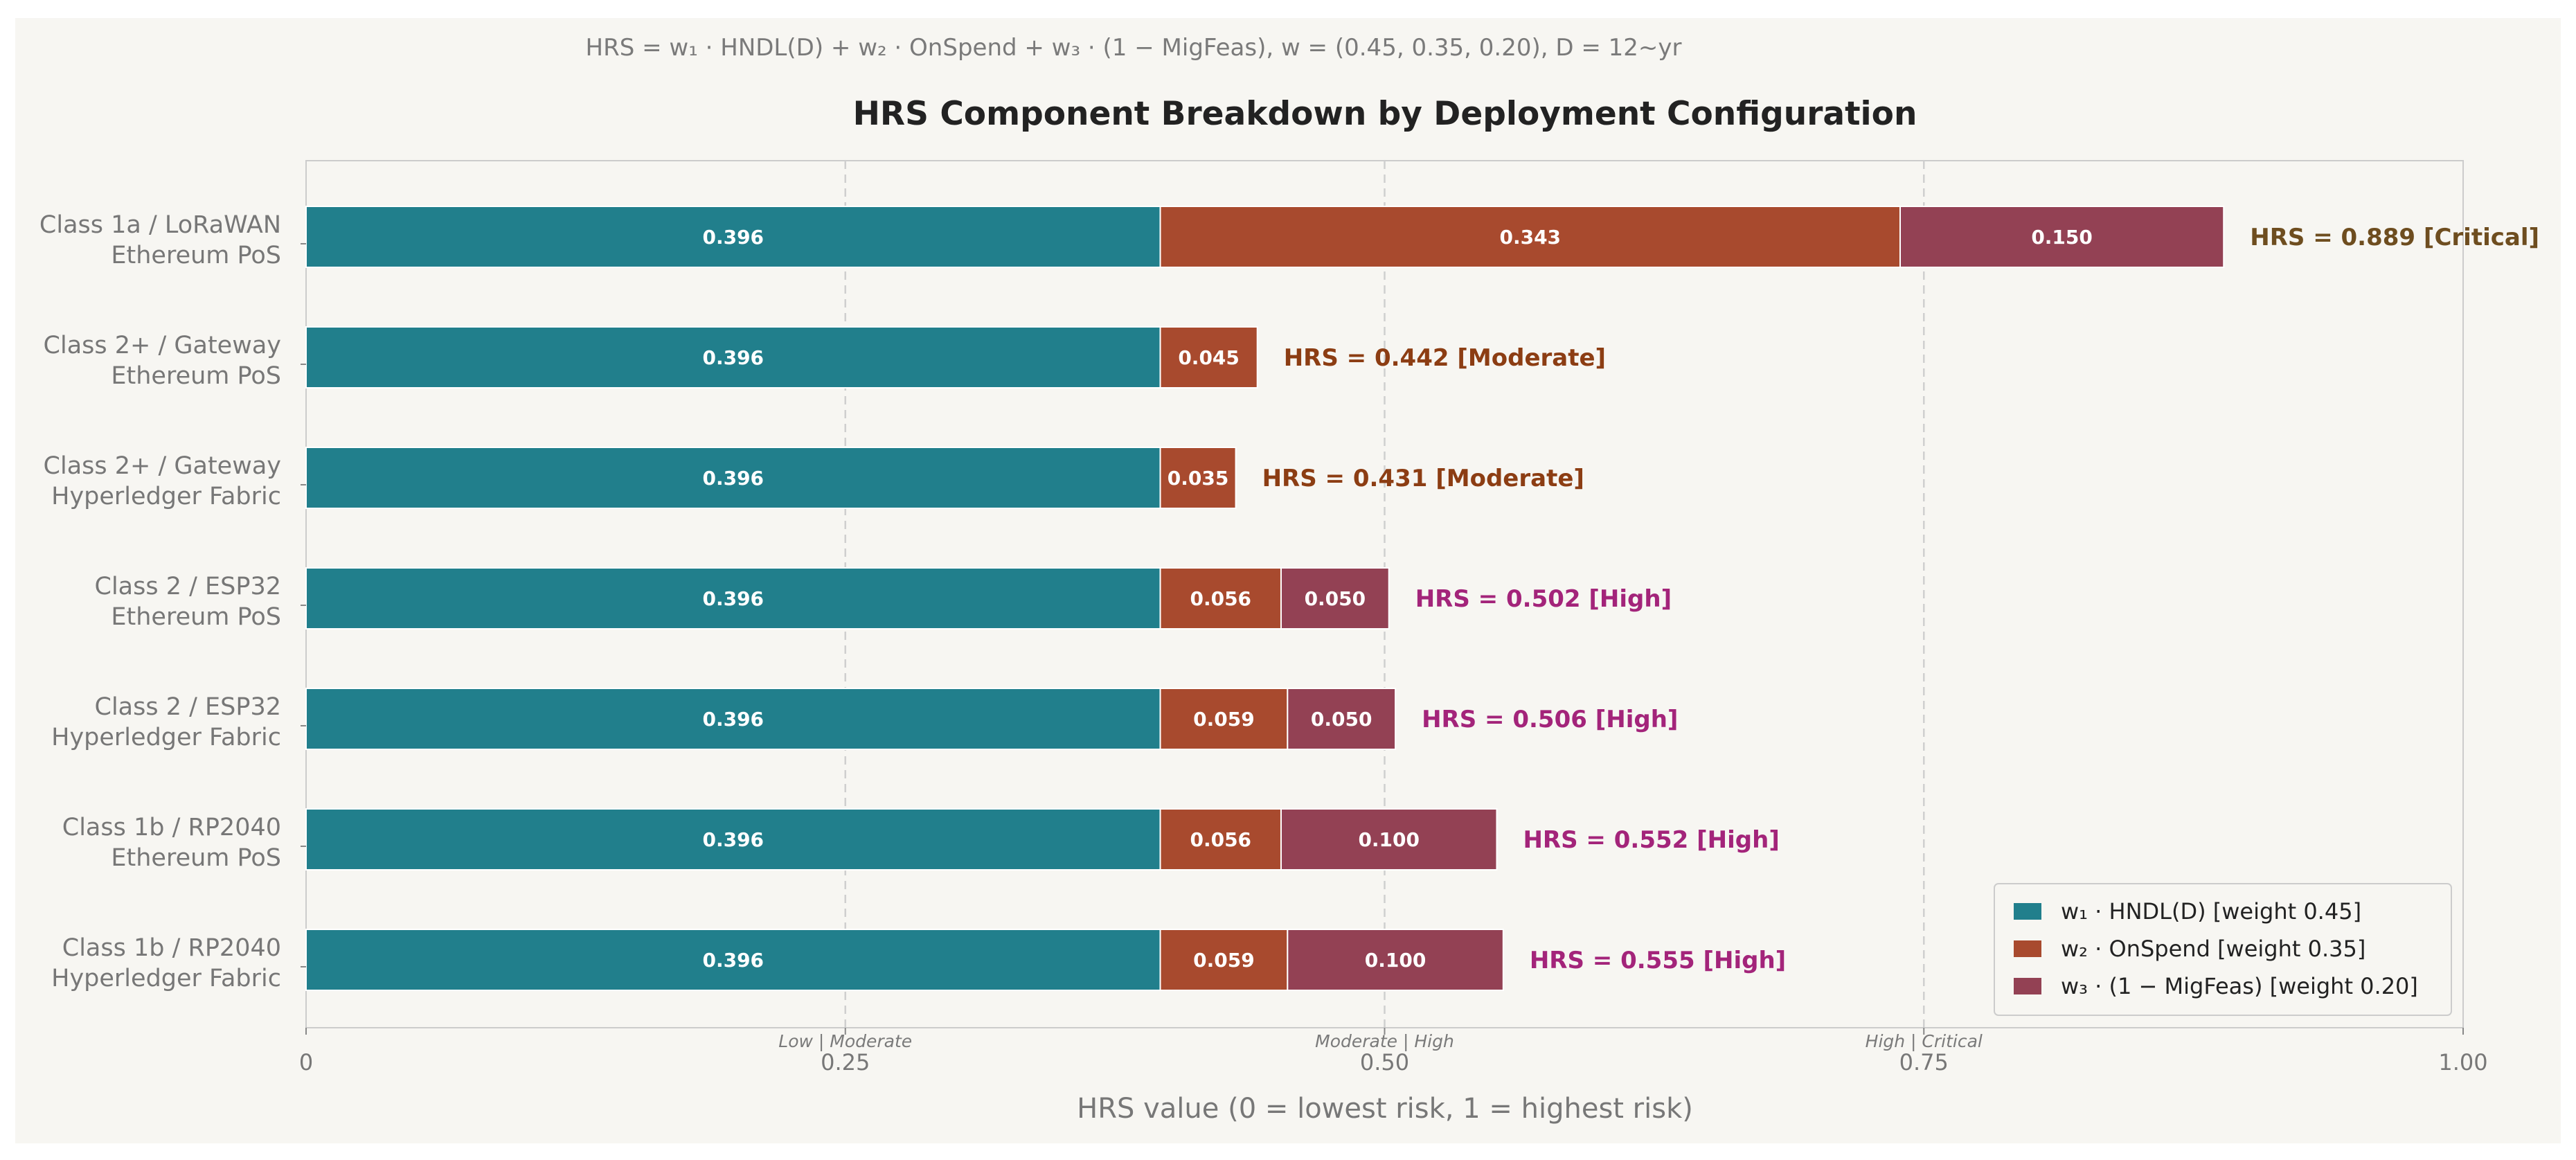 The height and width of the screenshot is (1160, 2576). I want to click on segment-value-label: 0.045, so click(1209, 357).